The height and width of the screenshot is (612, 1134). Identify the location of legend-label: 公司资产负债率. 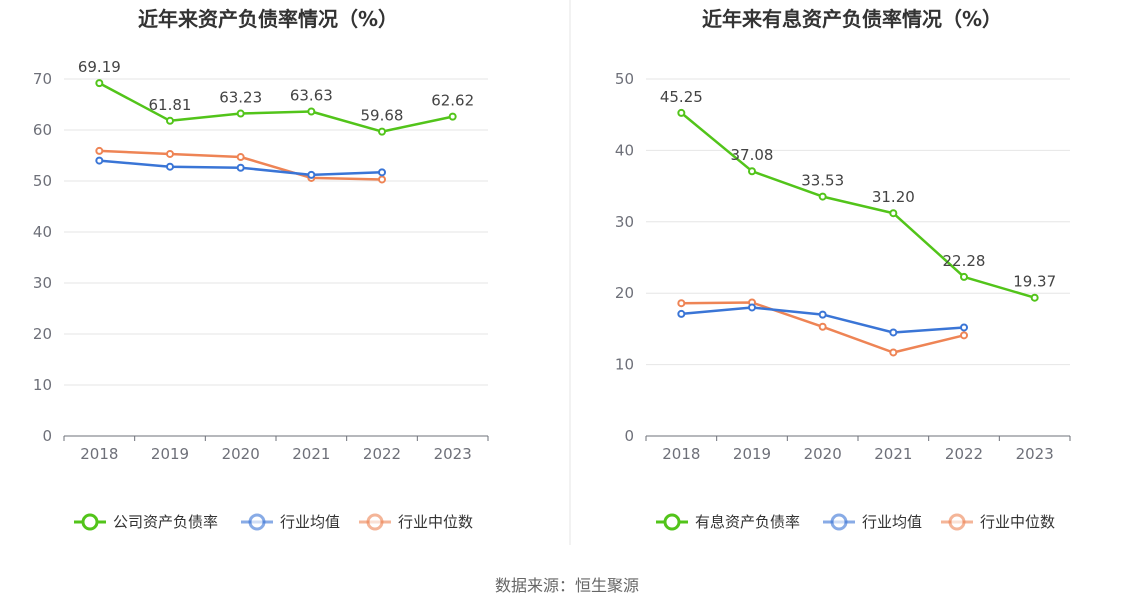
(165, 522).